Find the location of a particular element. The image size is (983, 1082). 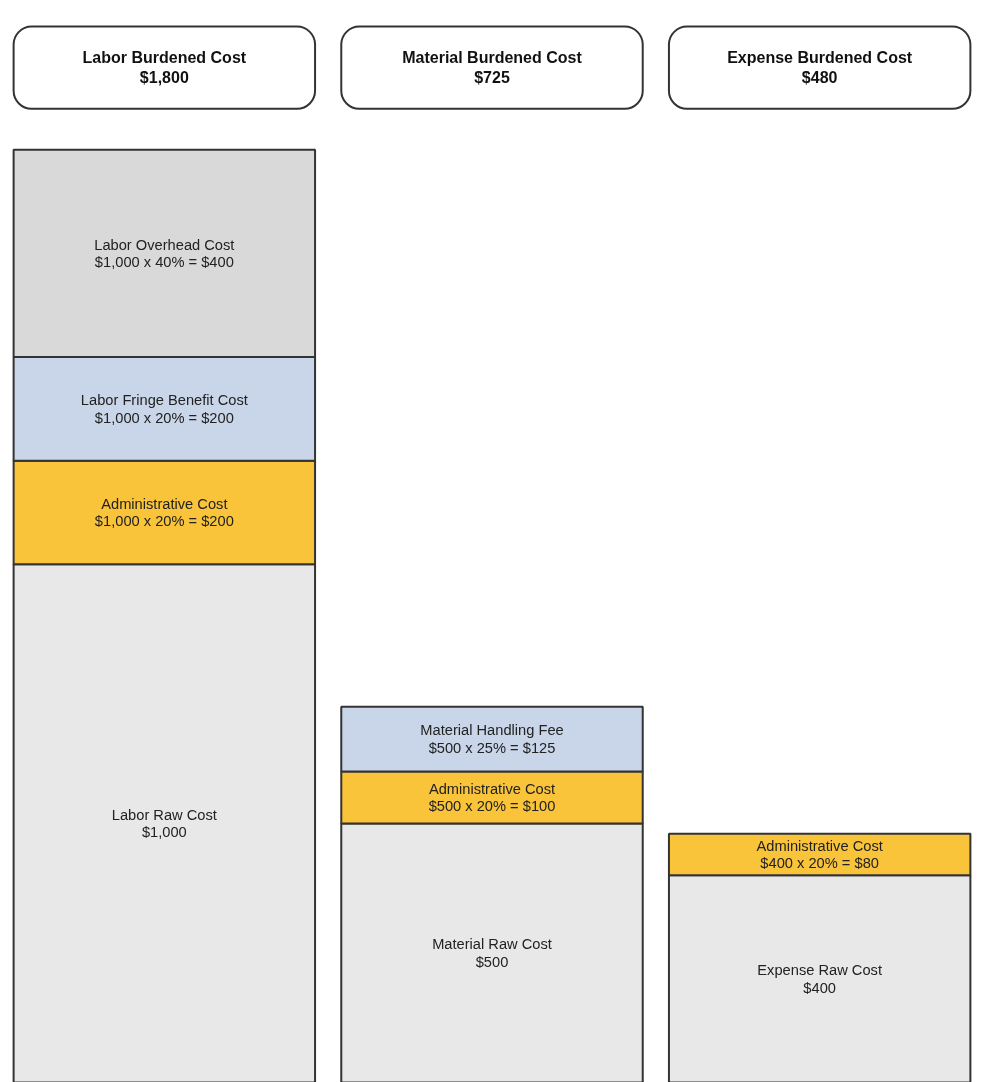

data-label: Labor Raw Cost $1,000 is located at coordinates (164, 823).